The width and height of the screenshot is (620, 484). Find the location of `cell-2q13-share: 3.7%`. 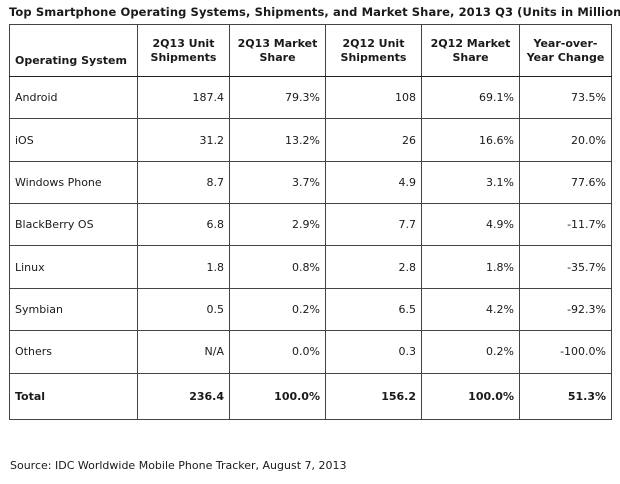

cell-2q13-share: 3.7% is located at coordinates (277, 182).